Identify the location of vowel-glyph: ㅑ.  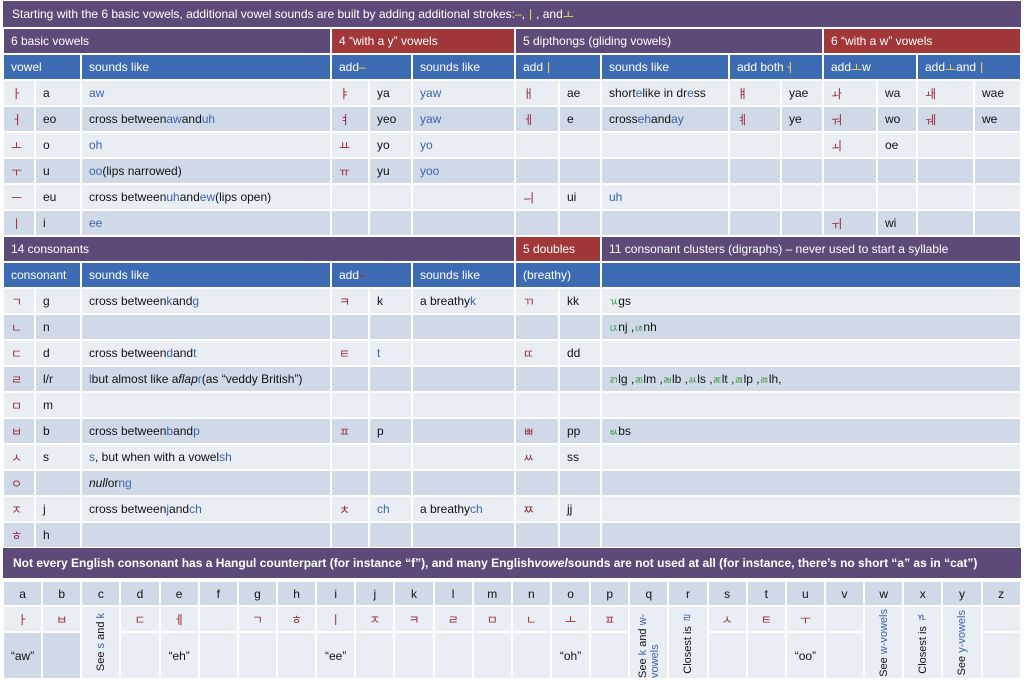
(350, 93).